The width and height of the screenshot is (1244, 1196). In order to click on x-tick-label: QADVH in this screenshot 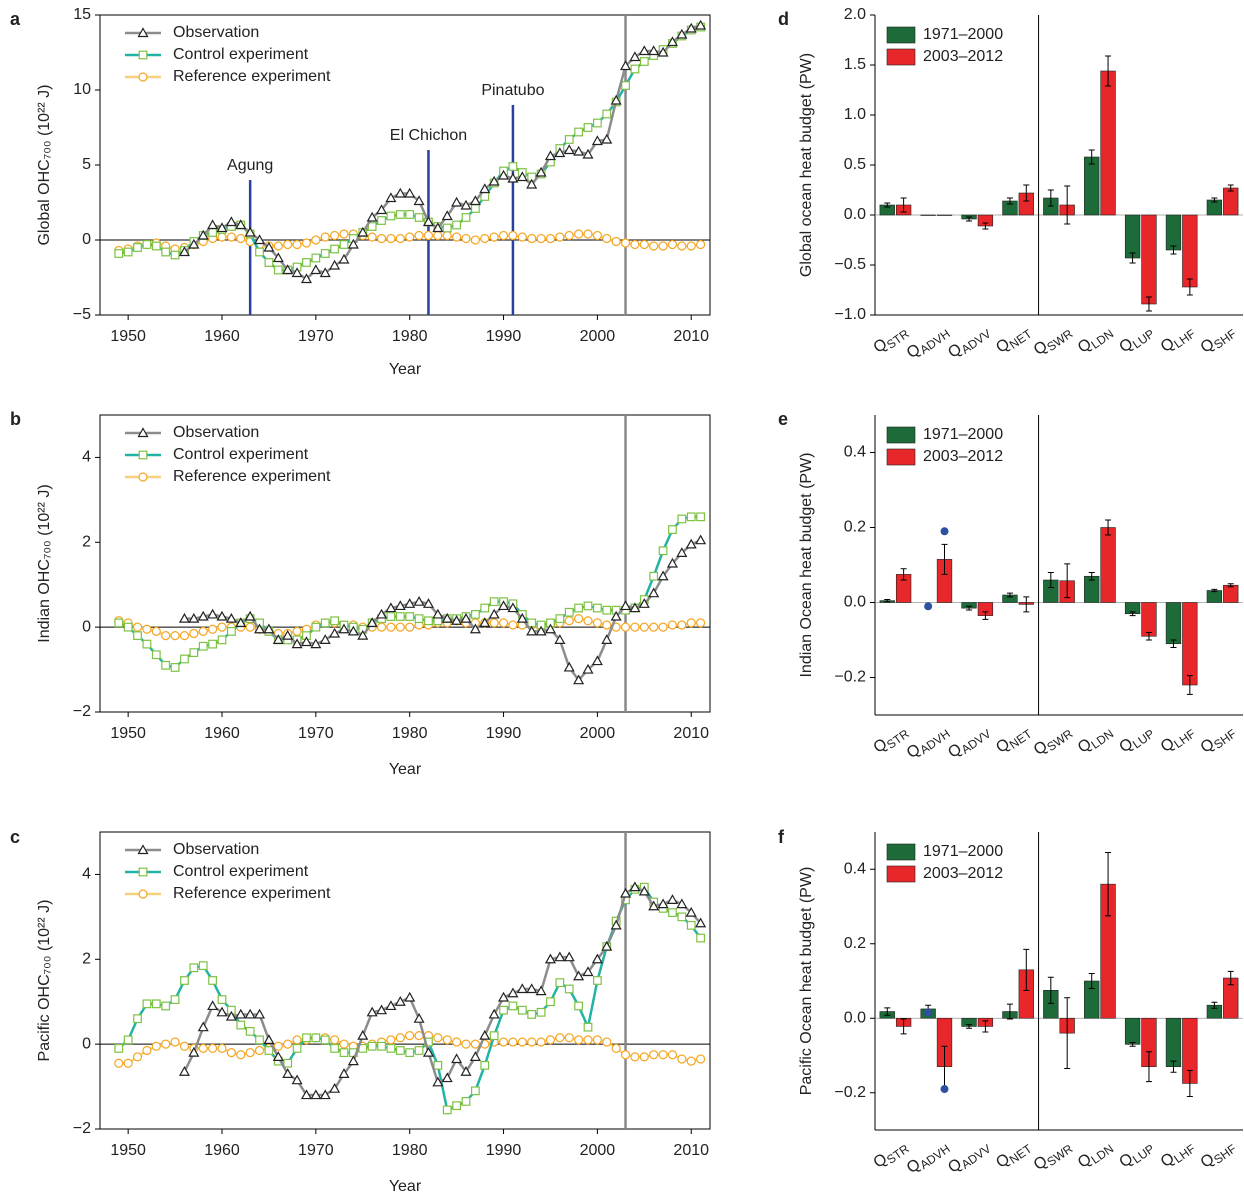, I will do `click(928, 743)`.